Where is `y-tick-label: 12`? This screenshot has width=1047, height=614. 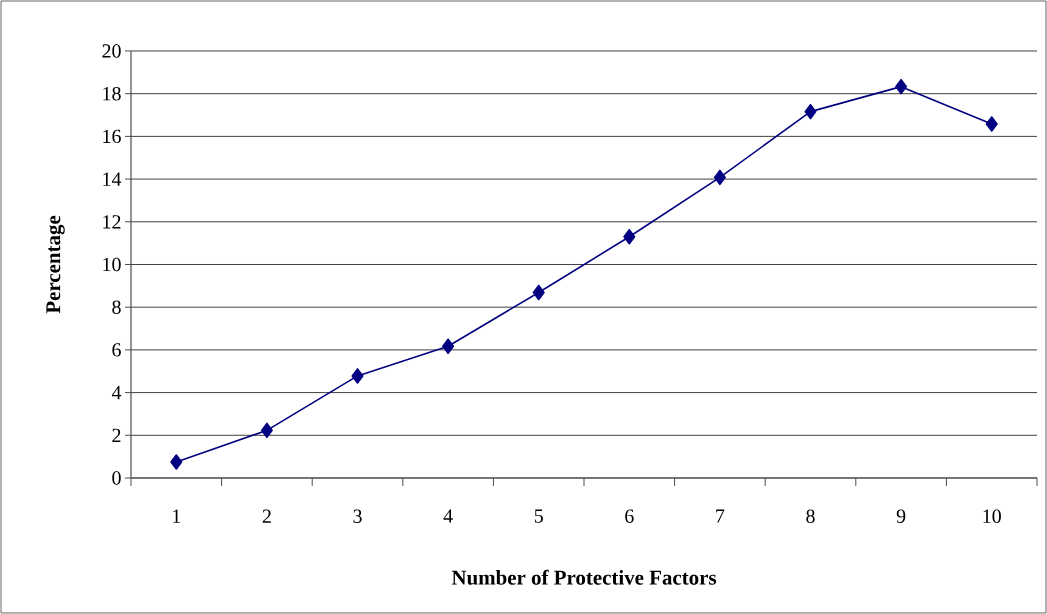
y-tick-label: 12 is located at coordinates (112, 222).